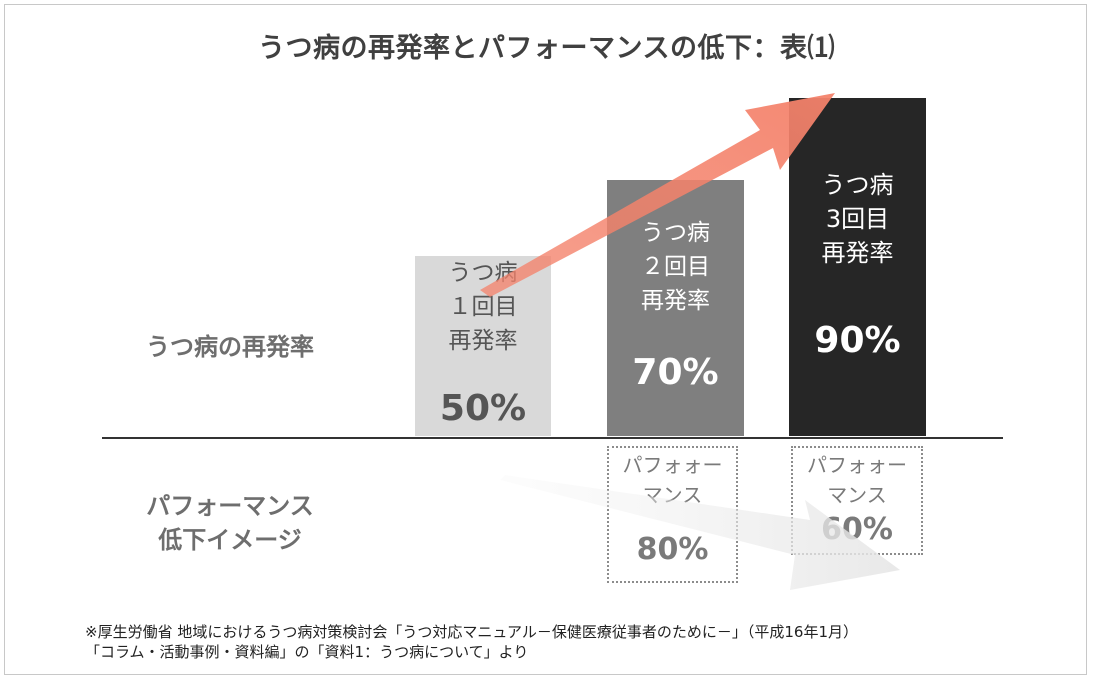 The width and height of the screenshot is (1093, 681). Describe the element at coordinates (675, 372) in the screenshot. I see `bar-value-label: 70%` at that location.